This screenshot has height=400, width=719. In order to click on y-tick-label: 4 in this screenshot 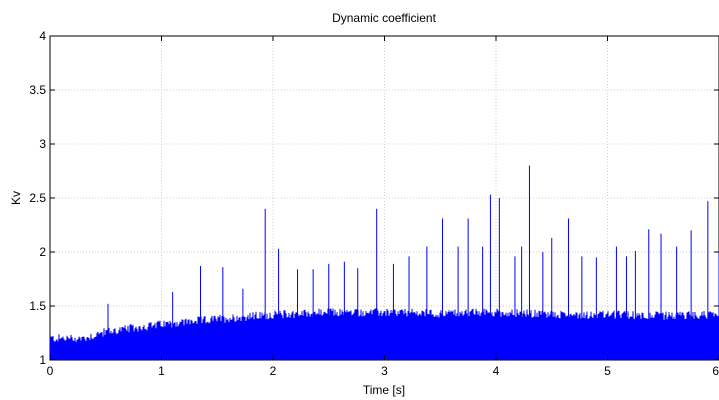, I will do `click(42, 36)`.